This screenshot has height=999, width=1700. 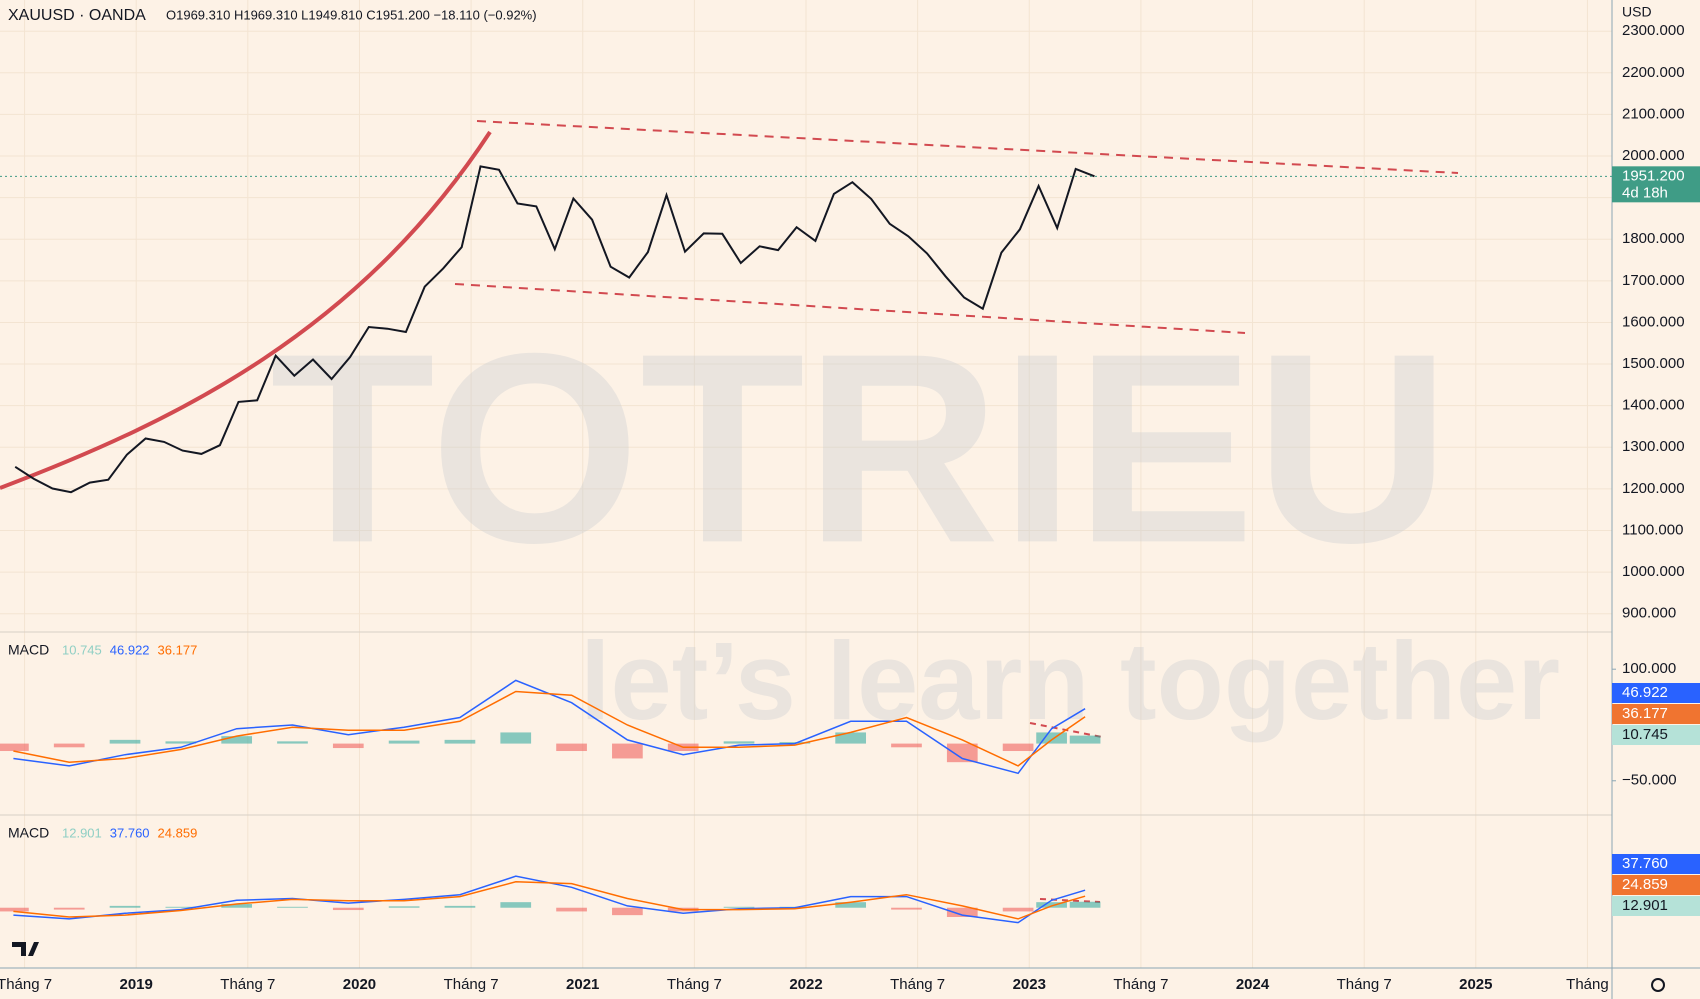 What do you see at coordinates (1652, 529) in the screenshot?
I see `y-tick-label: 1100.000` at bounding box center [1652, 529].